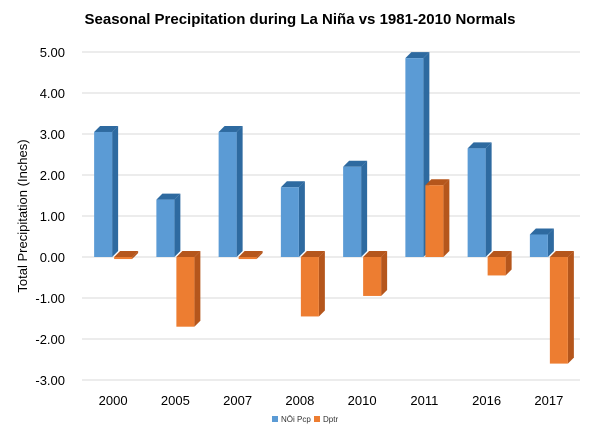 The width and height of the screenshot is (600, 435). I want to click on x-tick-label: 2016, so click(486, 400).